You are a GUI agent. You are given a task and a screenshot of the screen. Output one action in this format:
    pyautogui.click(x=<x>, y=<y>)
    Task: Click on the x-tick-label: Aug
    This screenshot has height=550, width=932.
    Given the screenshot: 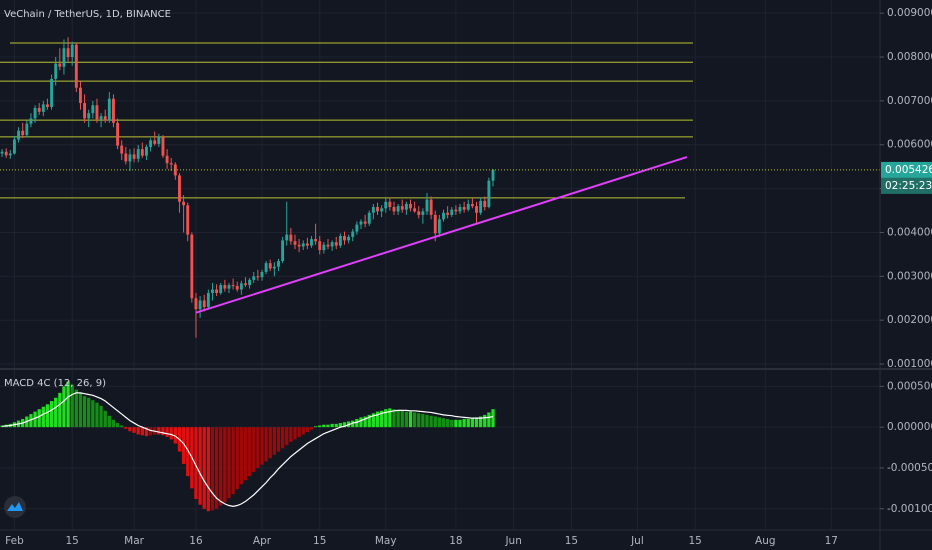 What is the action you would take?
    pyautogui.click(x=765, y=541)
    